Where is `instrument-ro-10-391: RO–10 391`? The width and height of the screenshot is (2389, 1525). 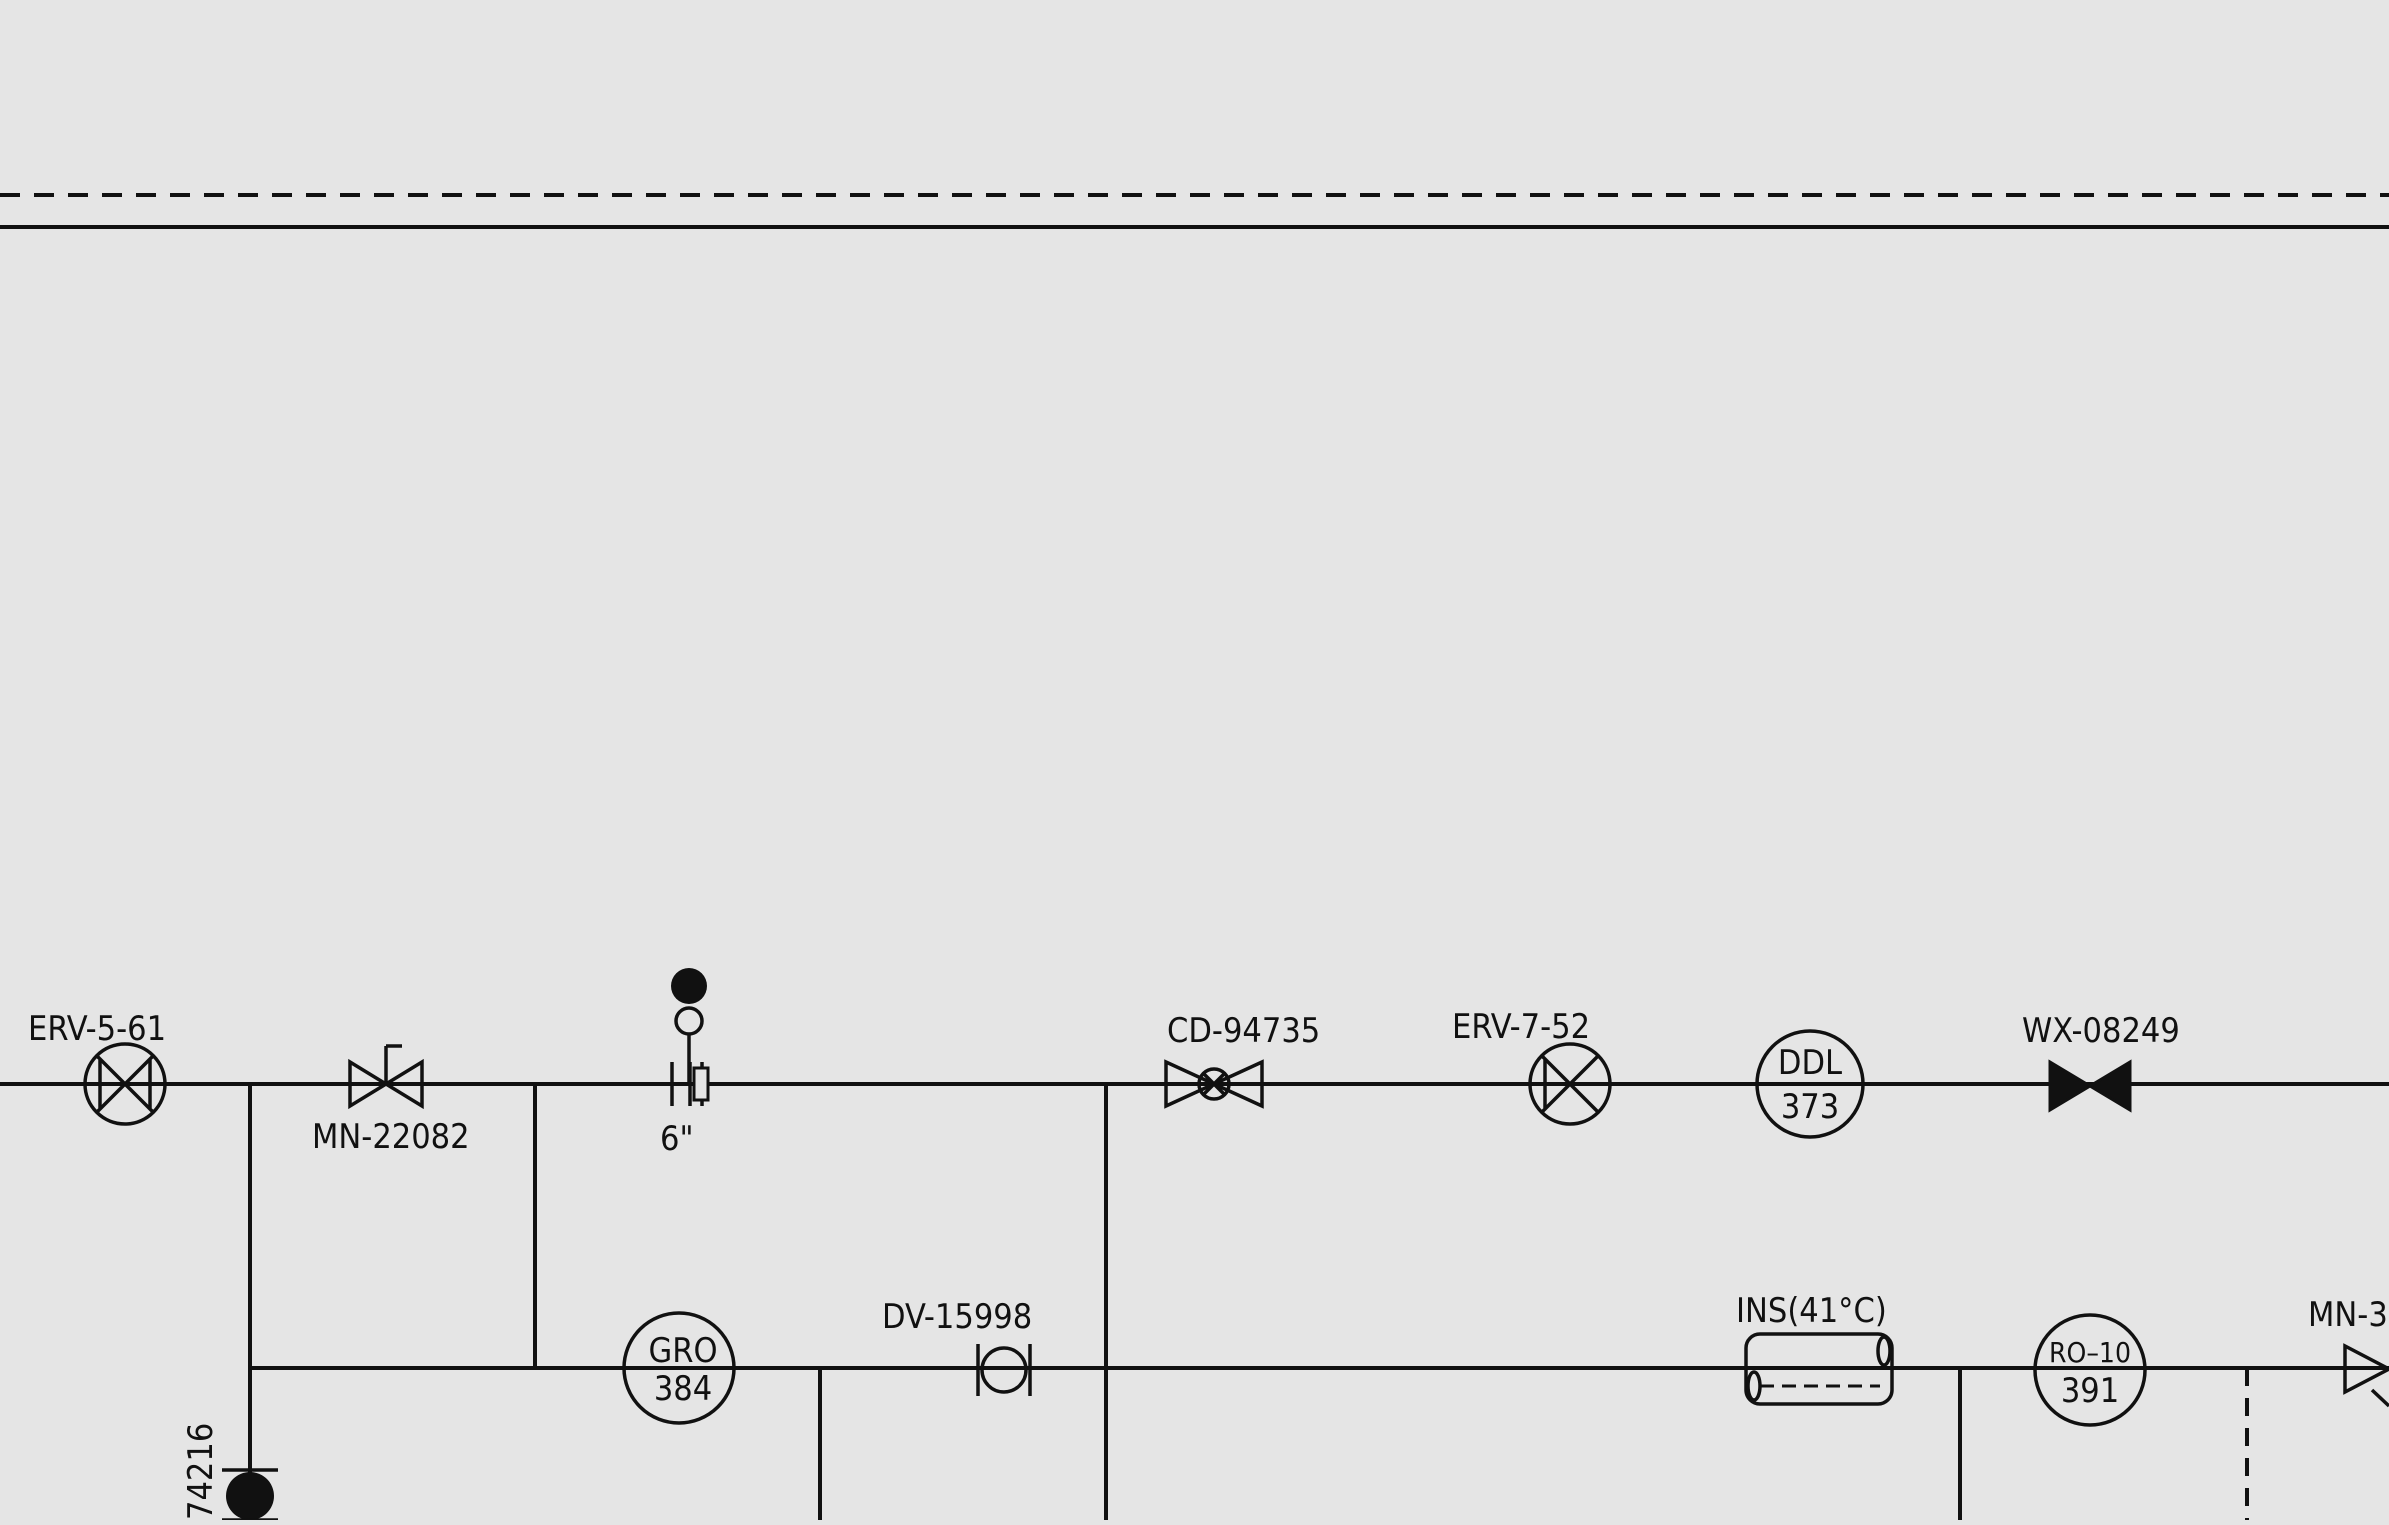
instrument-ro-10-391: RO–10 391 is located at coordinates (2090, 1370).